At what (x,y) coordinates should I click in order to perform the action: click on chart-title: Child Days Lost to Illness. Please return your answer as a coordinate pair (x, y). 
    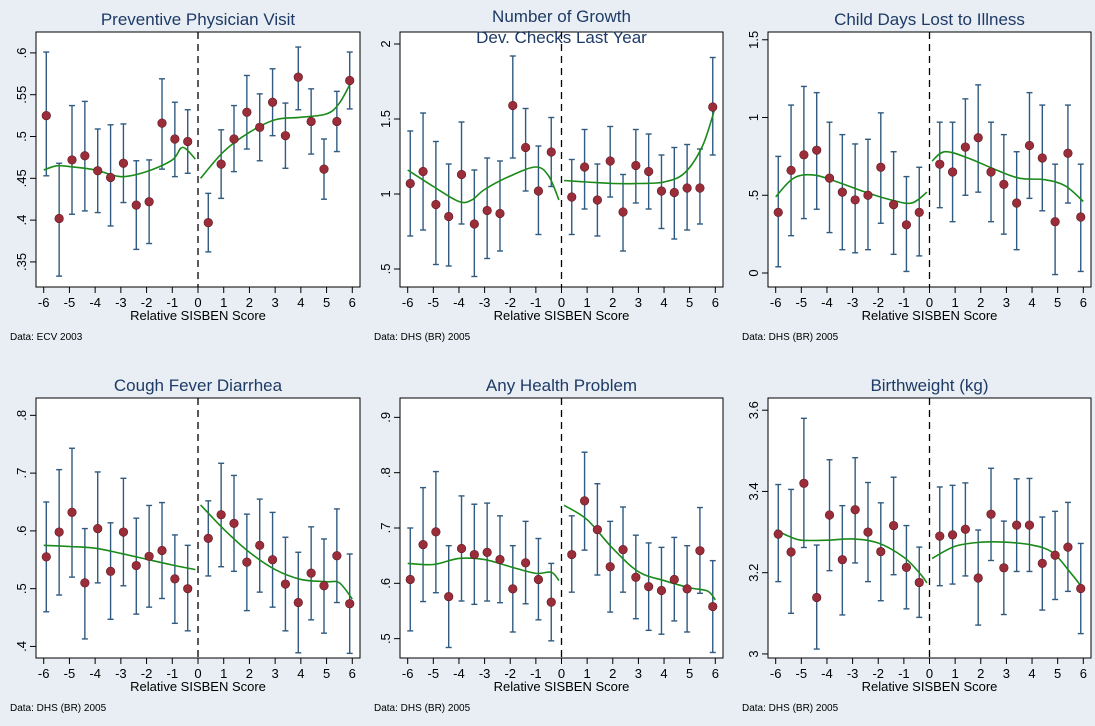
    Looking at the image, I should click on (929, 19).